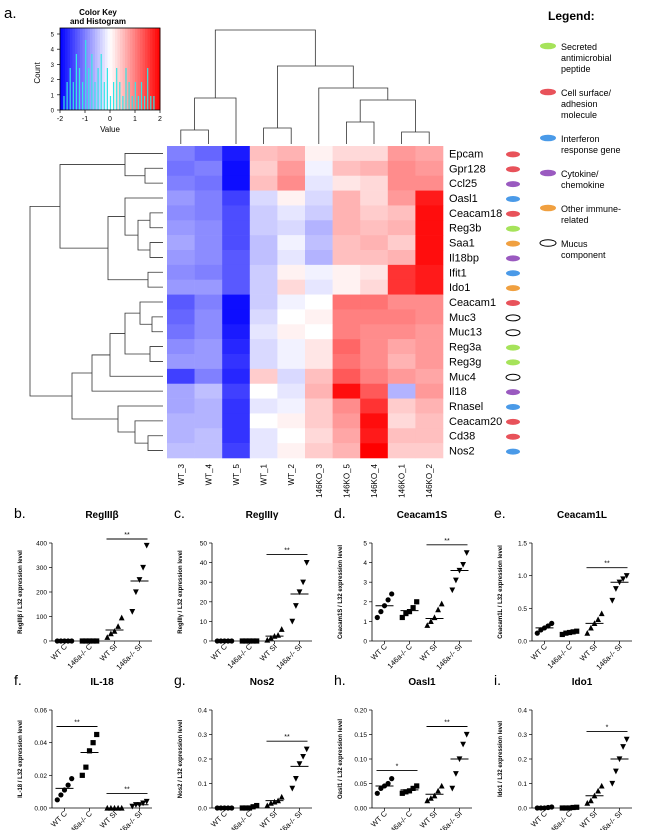 The image size is (650, 830). What do you see at coordinates (459, 288) in the screenshot?
I see `gene-label: Ido1` at bounding box center [459, 288].